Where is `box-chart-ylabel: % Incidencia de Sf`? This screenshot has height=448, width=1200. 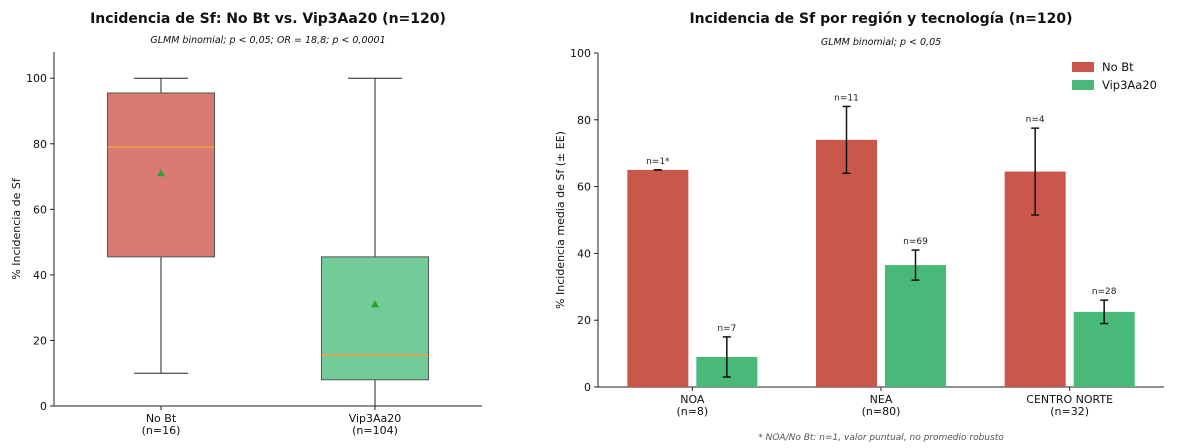
box-chart-ylabel: % Incidencia de Sf is located at coordinates (16, 228).